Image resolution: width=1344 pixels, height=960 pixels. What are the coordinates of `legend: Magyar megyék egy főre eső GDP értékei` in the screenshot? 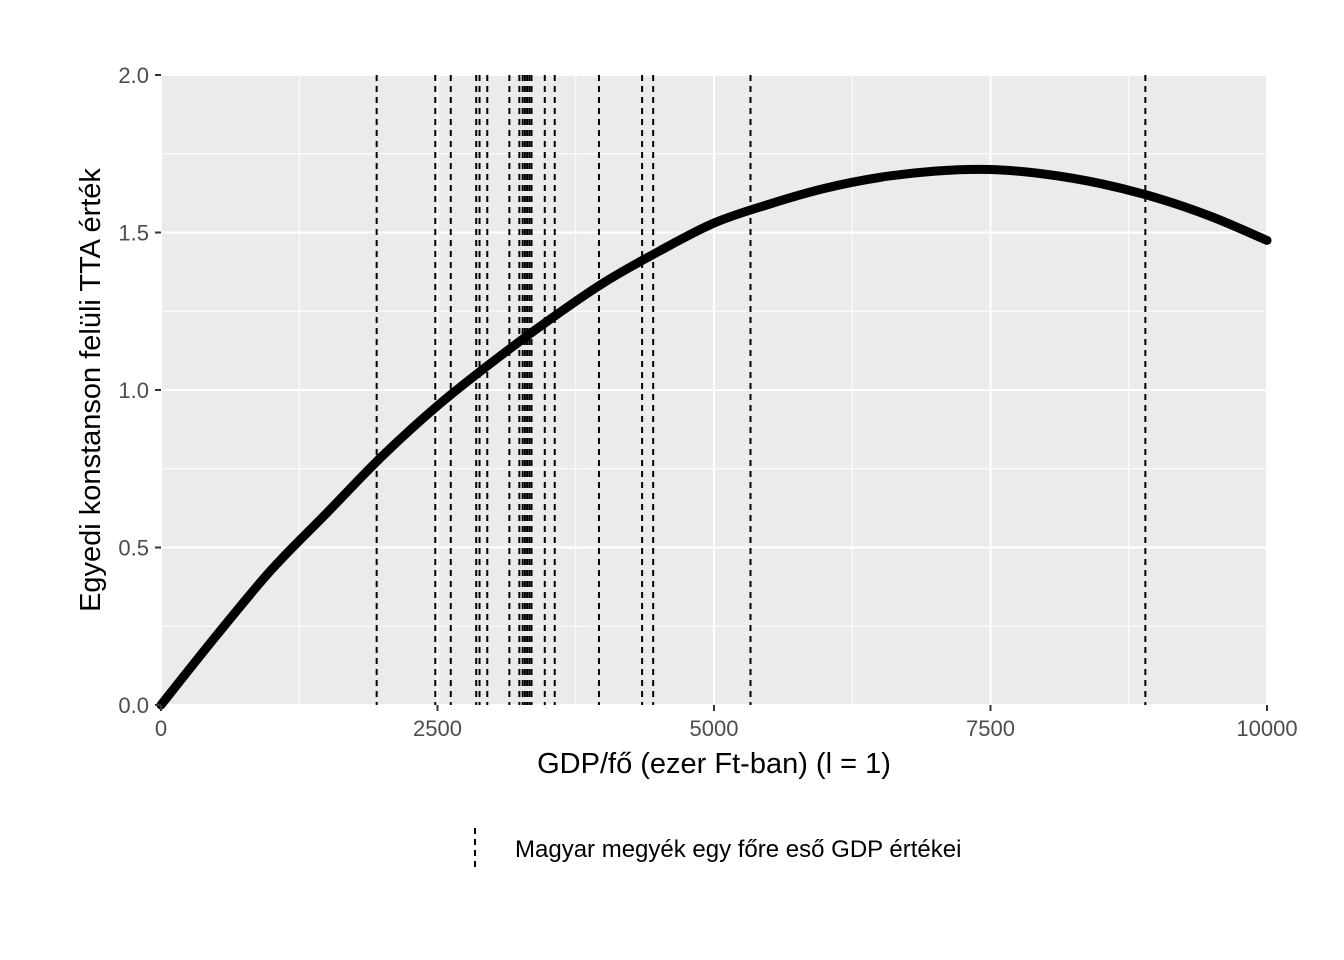 It's located at (717, 849).